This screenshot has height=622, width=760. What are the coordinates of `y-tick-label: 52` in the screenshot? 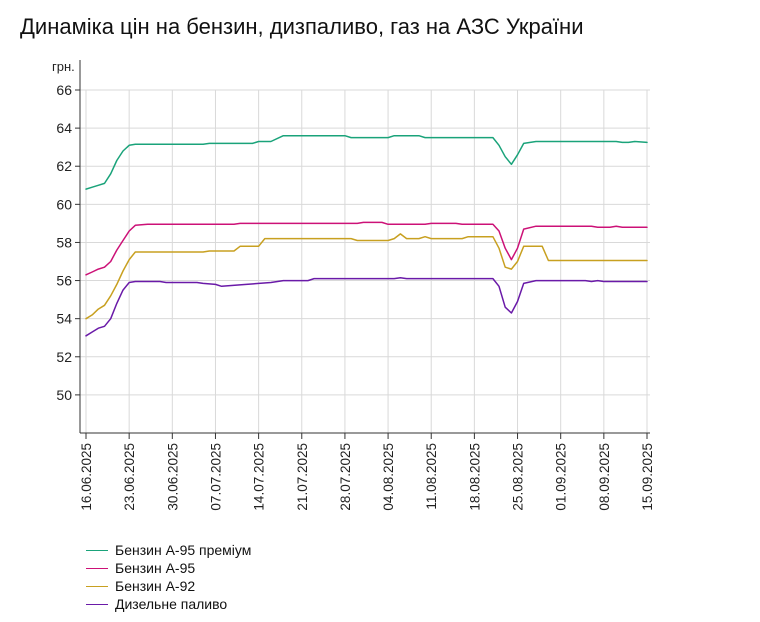 It's located at (64, 357).